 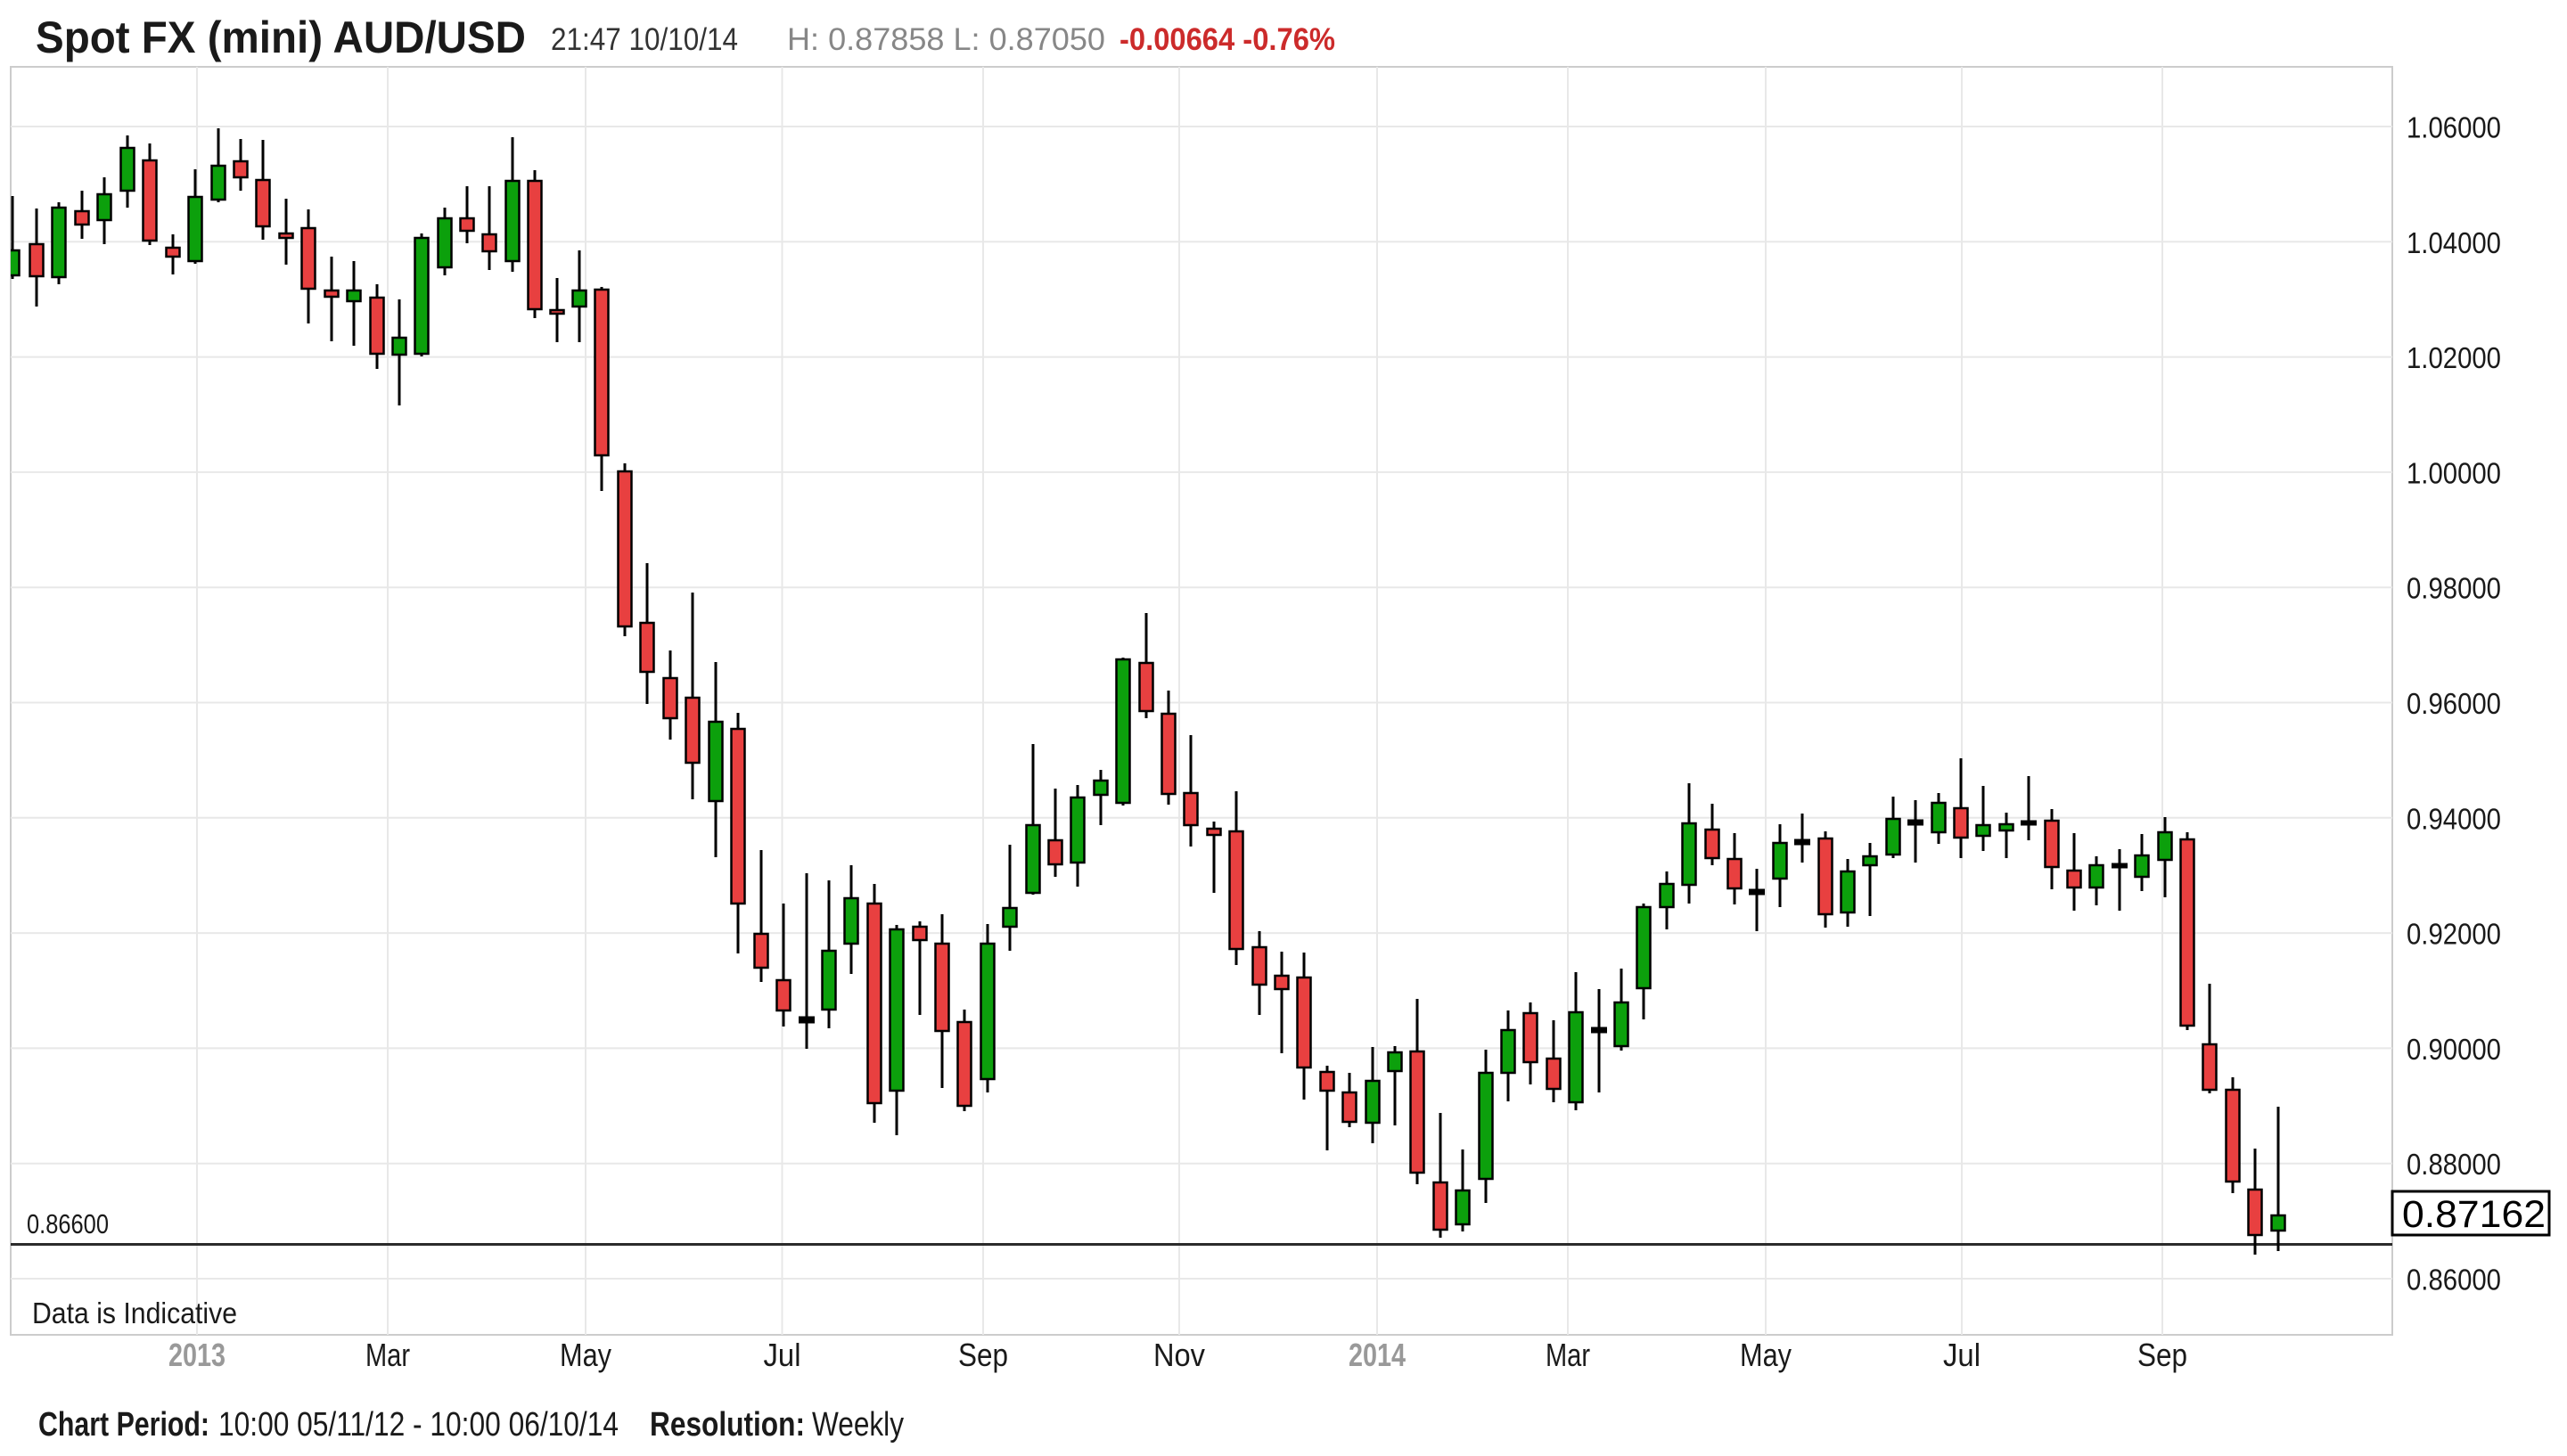 I want to click on svg-text: 0.86000, so click(x=2454, y=1280).